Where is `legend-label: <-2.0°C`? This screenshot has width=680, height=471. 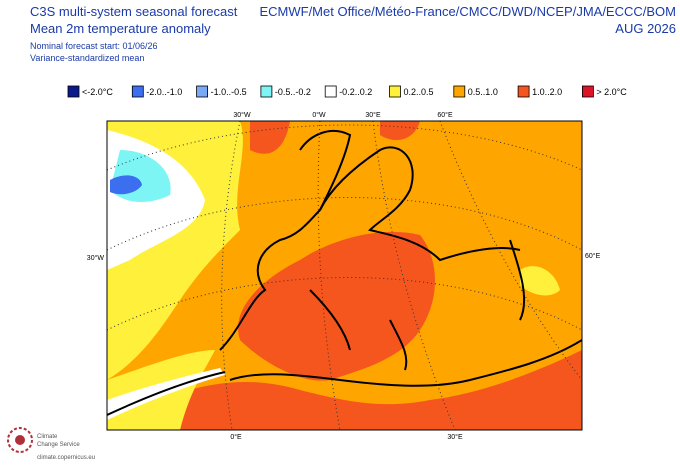
legend-label: <-2.0°C is located at coordinates (97, 92).